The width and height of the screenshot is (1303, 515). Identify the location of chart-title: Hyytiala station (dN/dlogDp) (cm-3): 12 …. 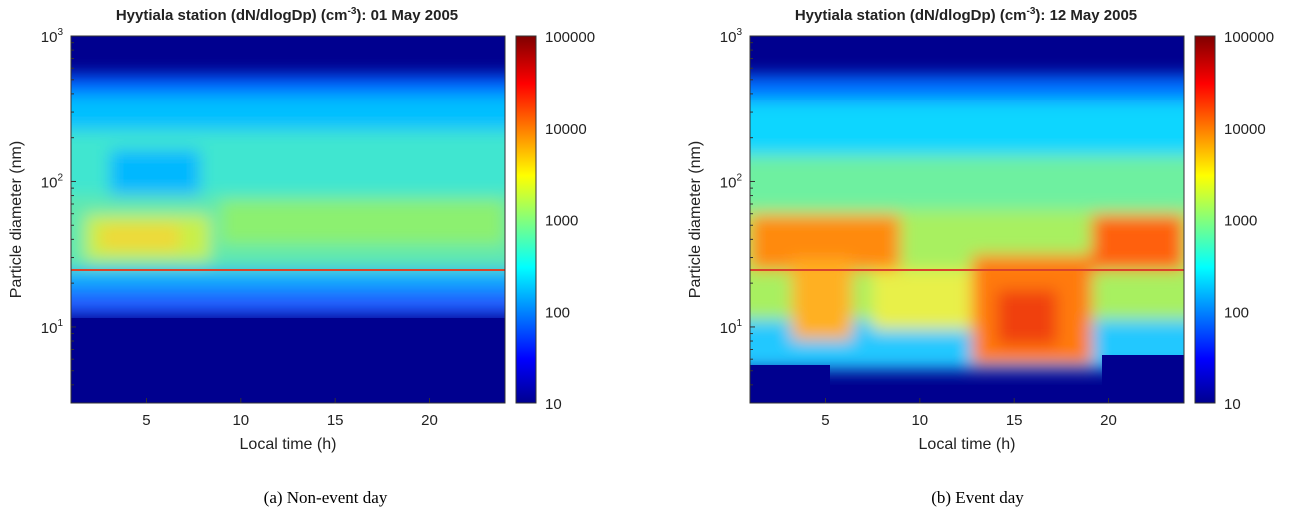
(966, 15).